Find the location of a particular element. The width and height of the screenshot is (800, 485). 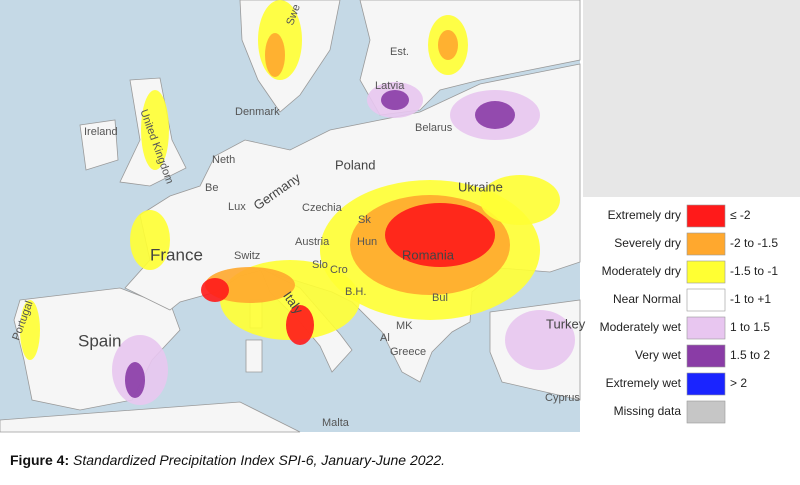

country-label: Slo is located at coordinates (320, 265).